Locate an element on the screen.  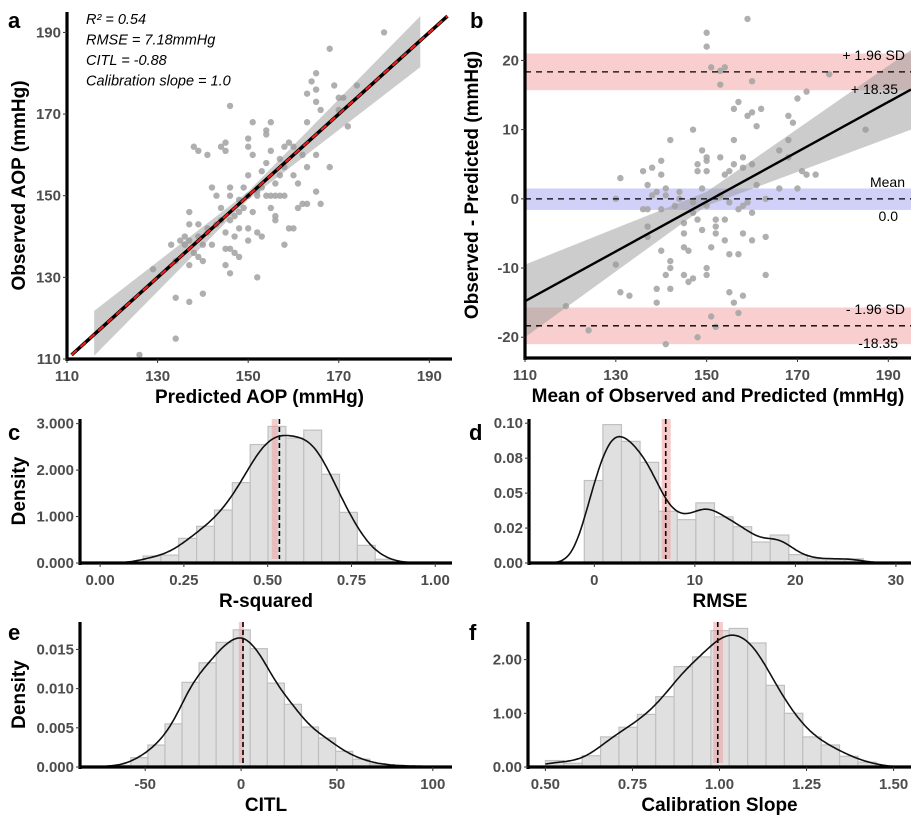
y-tick-label: -10 is located at coordinates (508, 268).